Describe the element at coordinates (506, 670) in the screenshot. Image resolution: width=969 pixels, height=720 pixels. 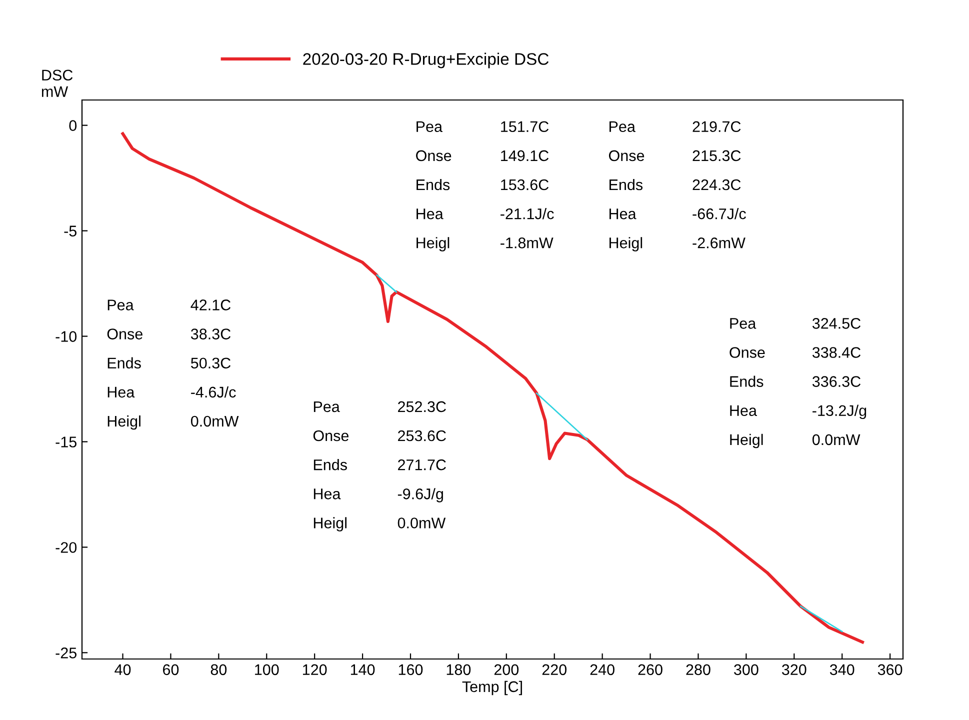
I see `x-tick-label: 200` at that location.